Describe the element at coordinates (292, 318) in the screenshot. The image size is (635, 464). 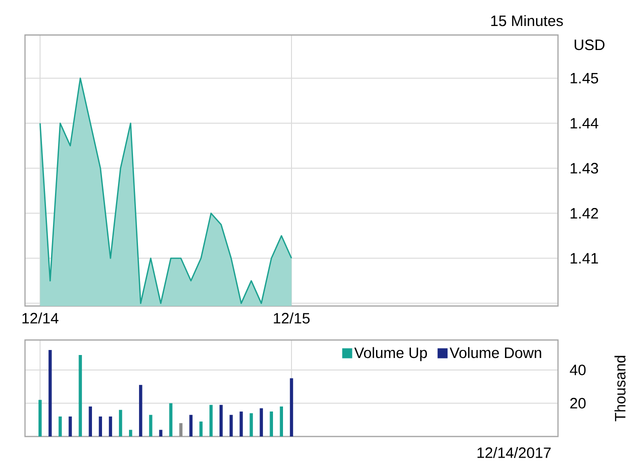
I see `x-tick-label: 12/15` at that location.